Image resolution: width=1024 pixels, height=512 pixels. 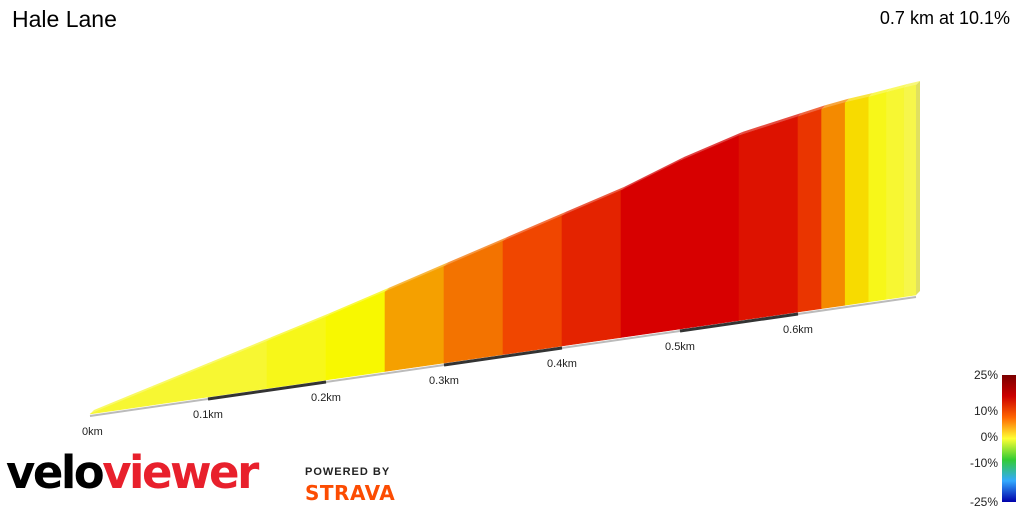 I want to click on legend-label: -25%, so click(x=984, y=502).